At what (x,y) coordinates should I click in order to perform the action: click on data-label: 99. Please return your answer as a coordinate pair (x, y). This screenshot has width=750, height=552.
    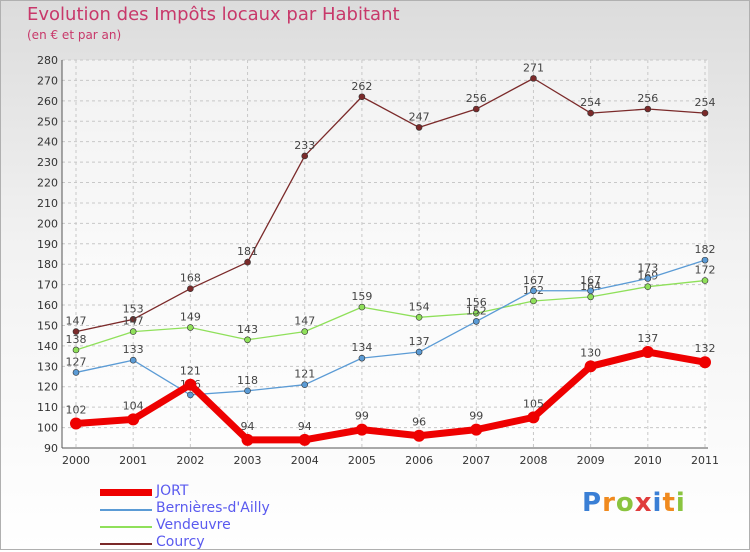
    Looking at the image, I should click on (476, 416).